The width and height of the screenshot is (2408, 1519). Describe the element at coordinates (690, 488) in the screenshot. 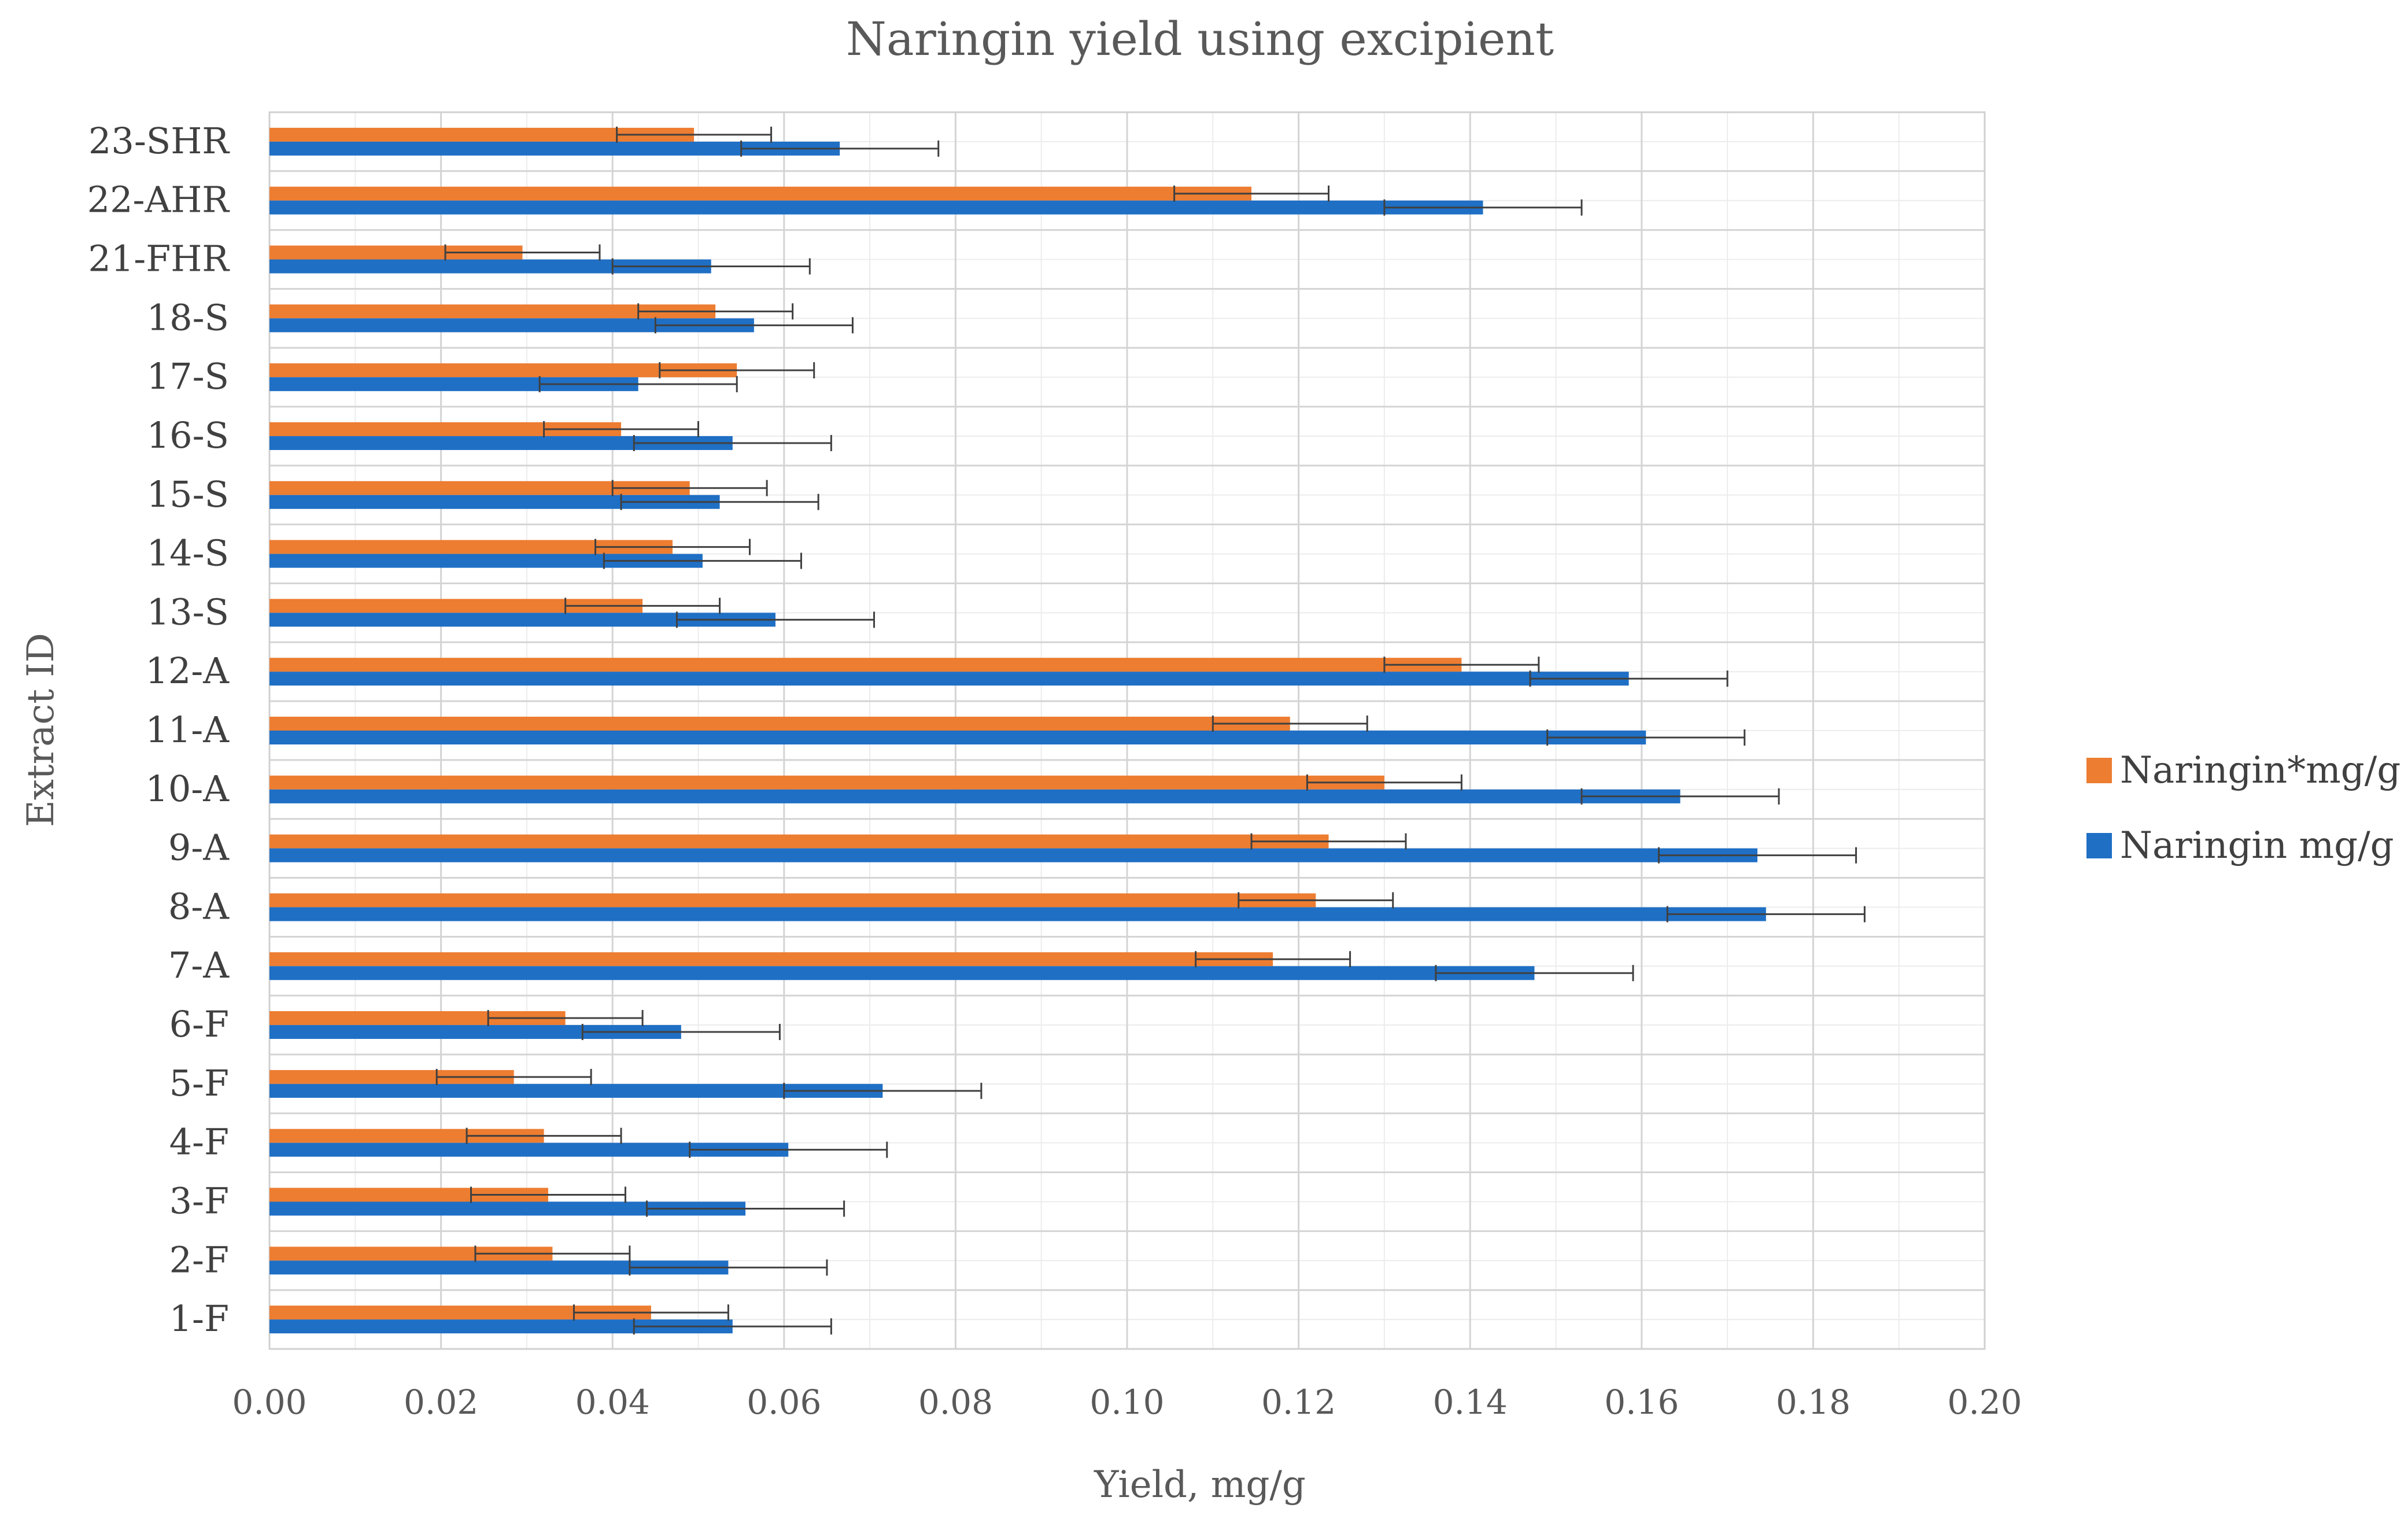

I see `error-bar-naringin-excipient-15-S` at that location.